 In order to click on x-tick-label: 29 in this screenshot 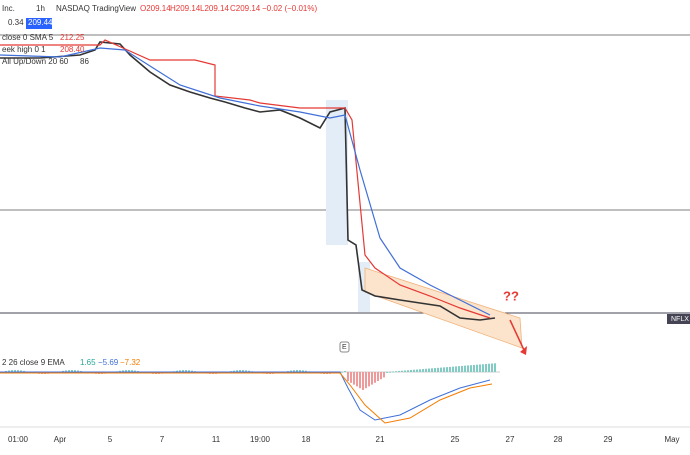, I will do `click(608, 439)`.